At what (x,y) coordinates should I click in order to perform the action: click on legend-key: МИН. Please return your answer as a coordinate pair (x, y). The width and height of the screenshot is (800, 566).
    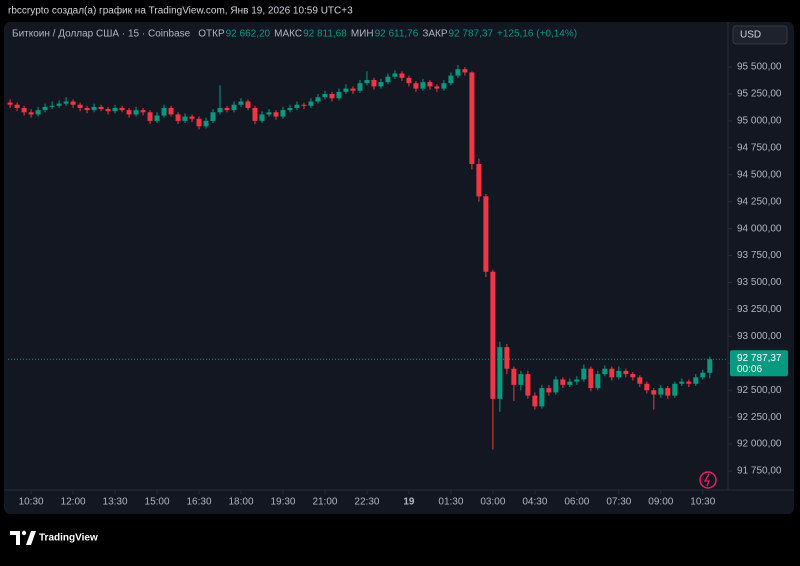
    Looking at the image, I should click on (362, 34).